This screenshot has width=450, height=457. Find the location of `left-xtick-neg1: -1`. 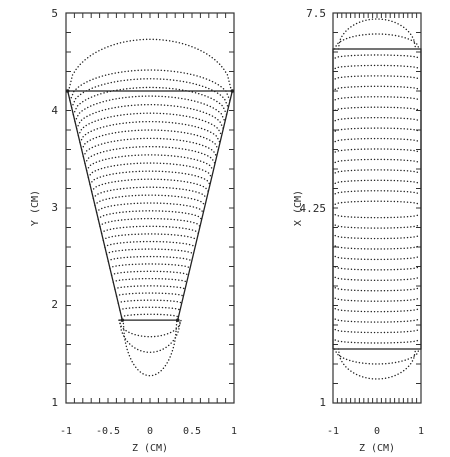

left-xtick-neg1: -1 is located at coordinates (66, 431).